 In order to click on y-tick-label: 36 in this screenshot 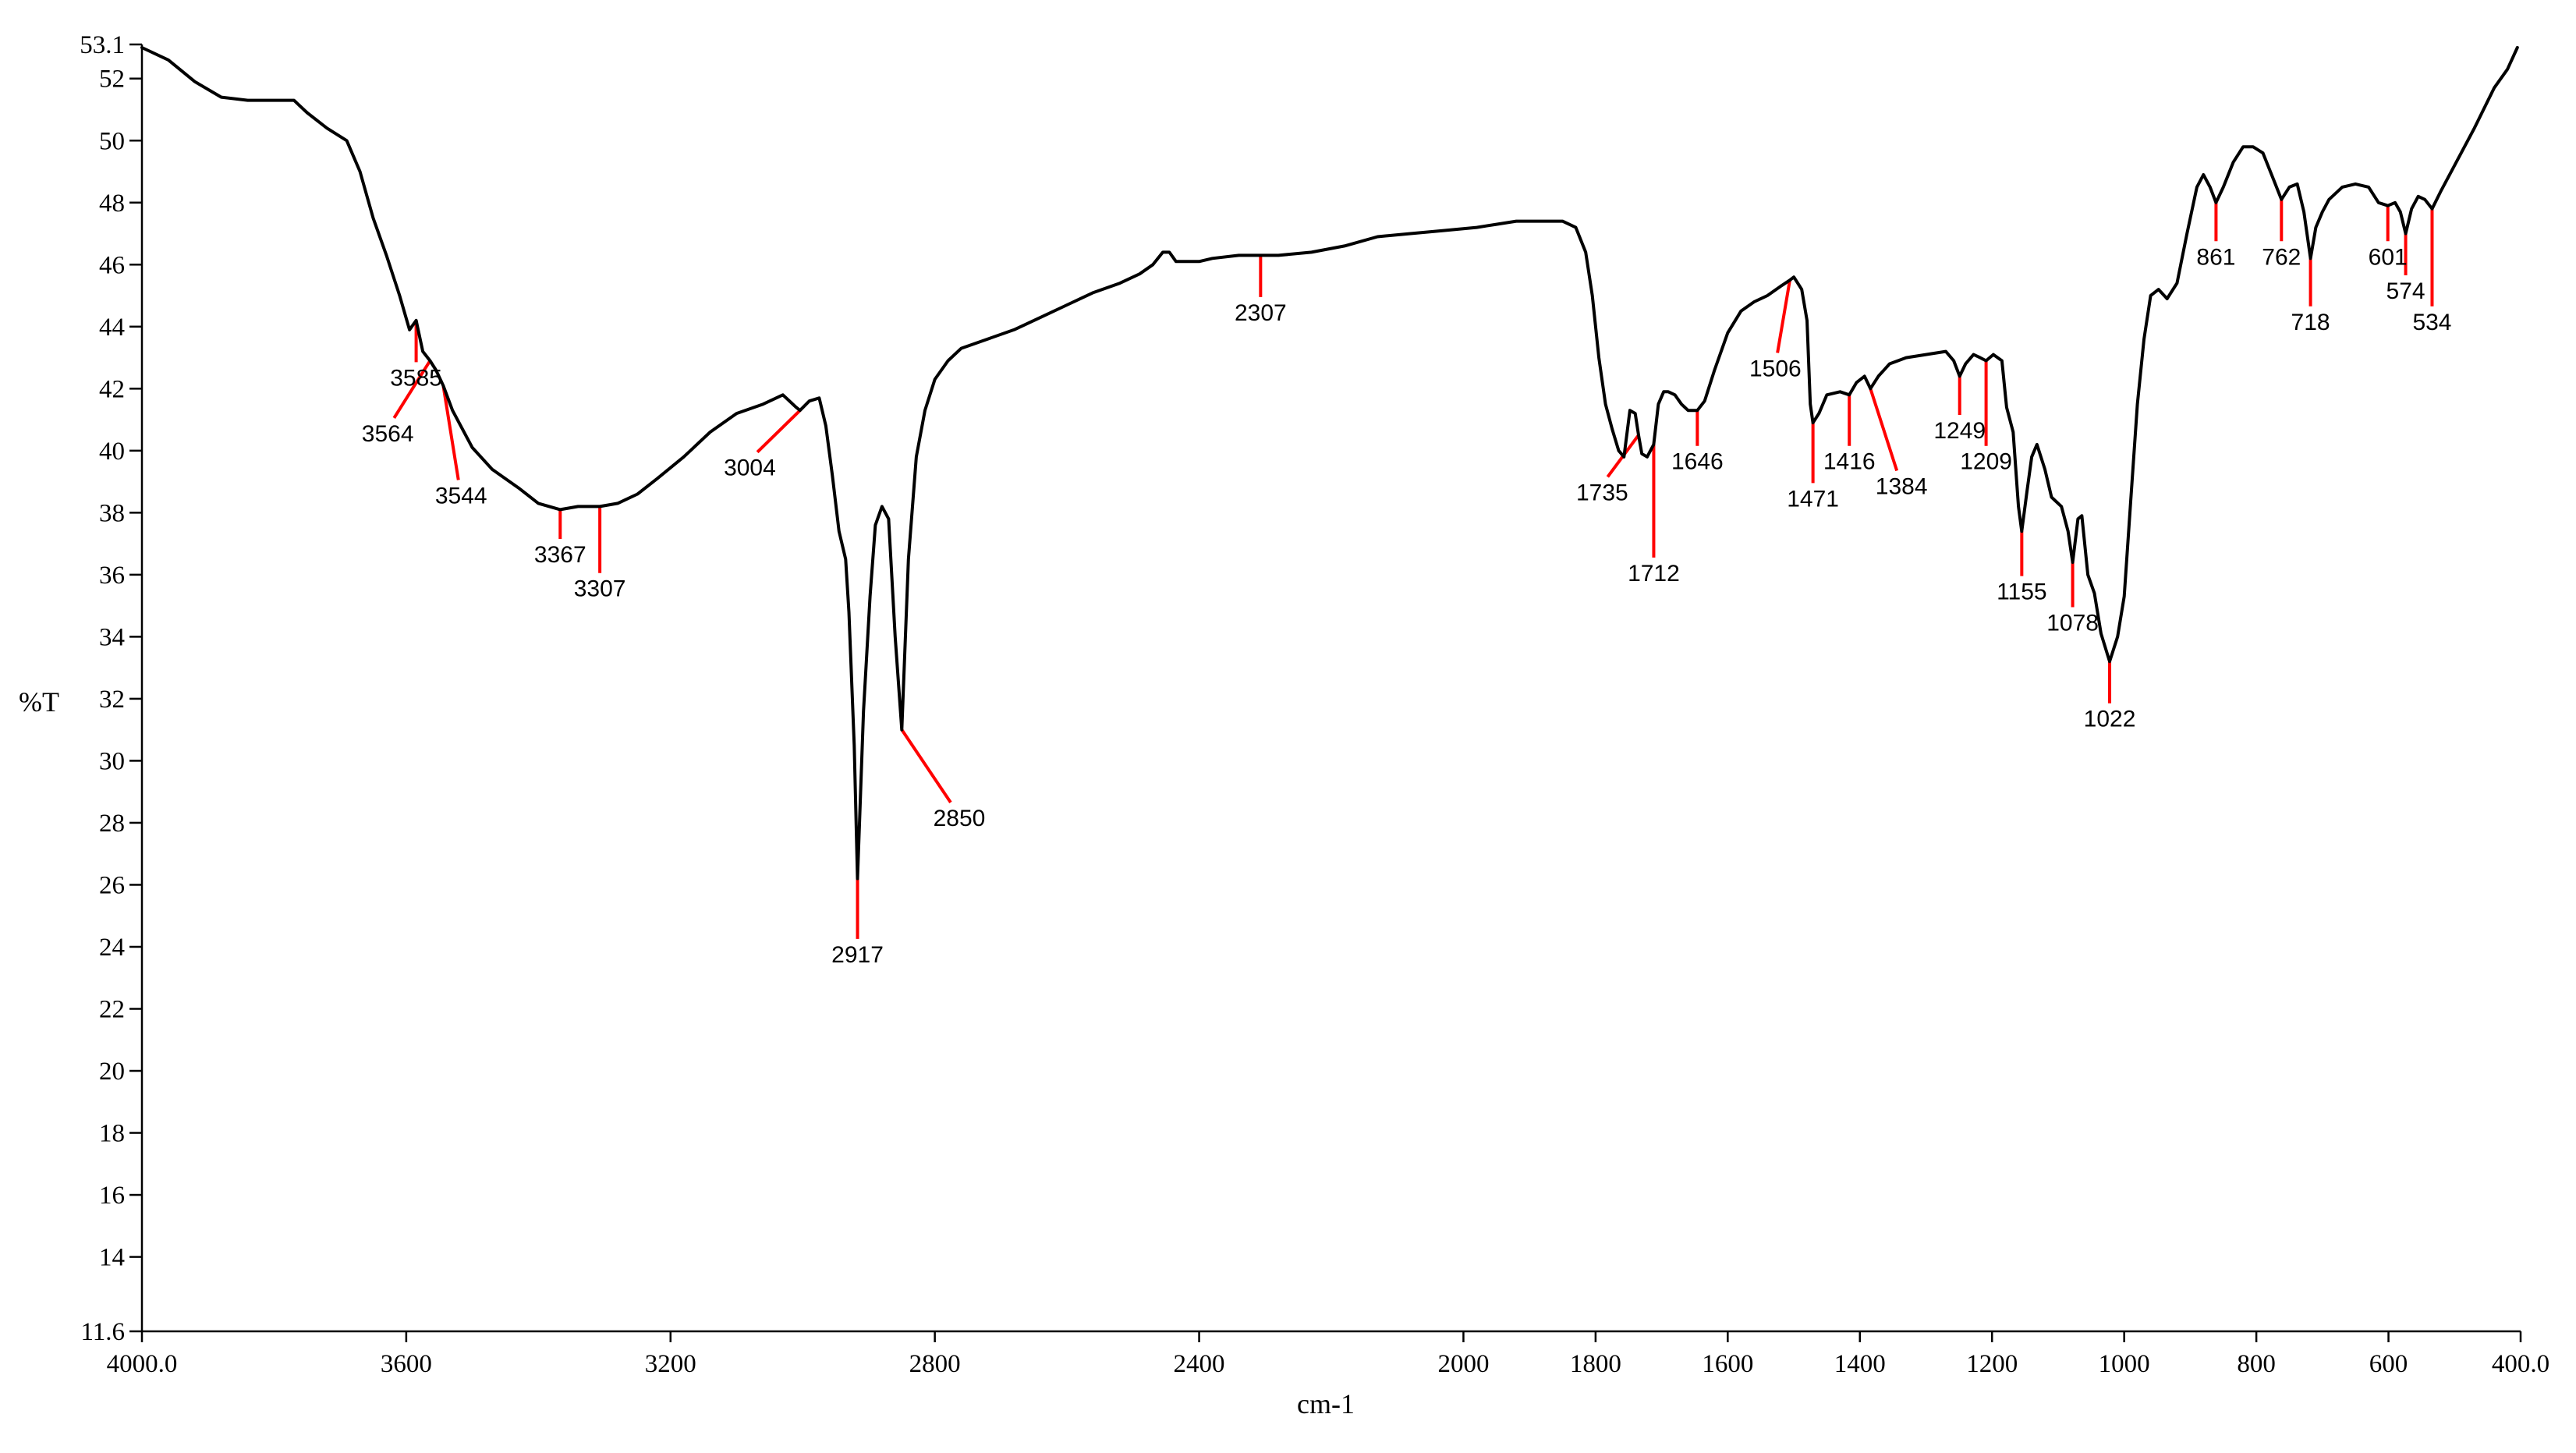, I will do `click(112, 576)`.